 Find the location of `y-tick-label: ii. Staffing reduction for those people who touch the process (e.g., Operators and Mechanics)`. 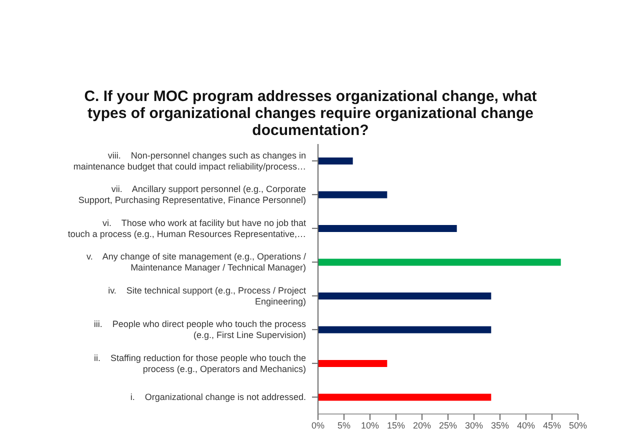

y-tick-label: ii. Staffing reduction for those people who touch the process (e.g., Operators and Mechanics) is located at coordinates (200, 363).